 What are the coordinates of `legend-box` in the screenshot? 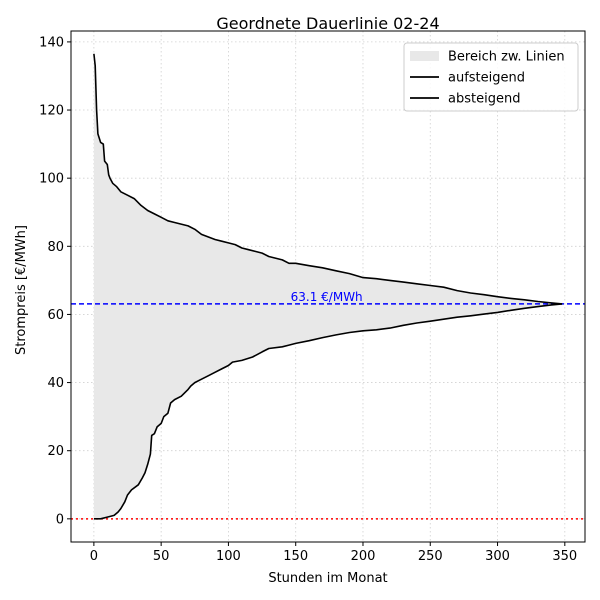 It's located at (491, 77).